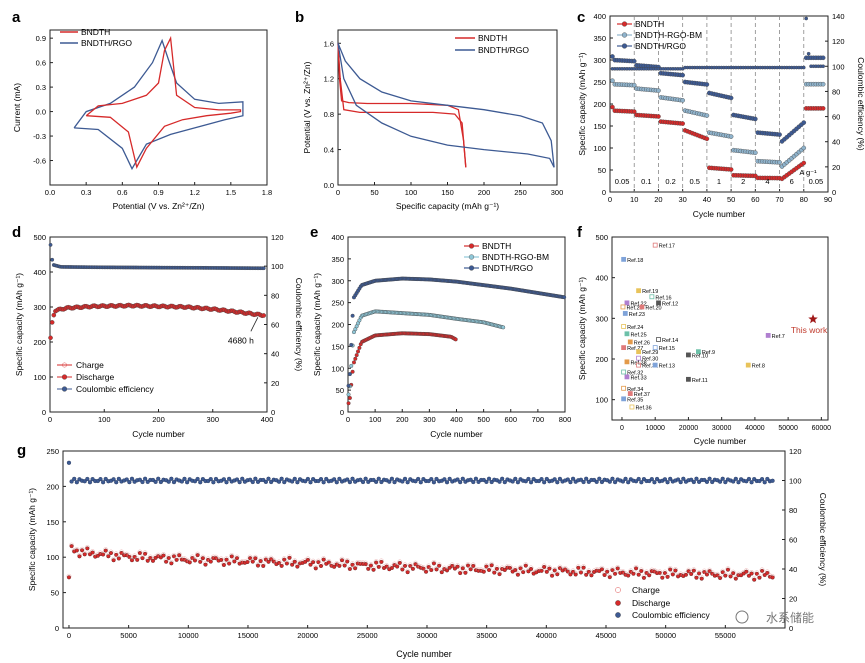  What do you see at coordinates (55, 593) in the screenshot?
I see `y-tick-label: 50` at bounding box center [55, 593].